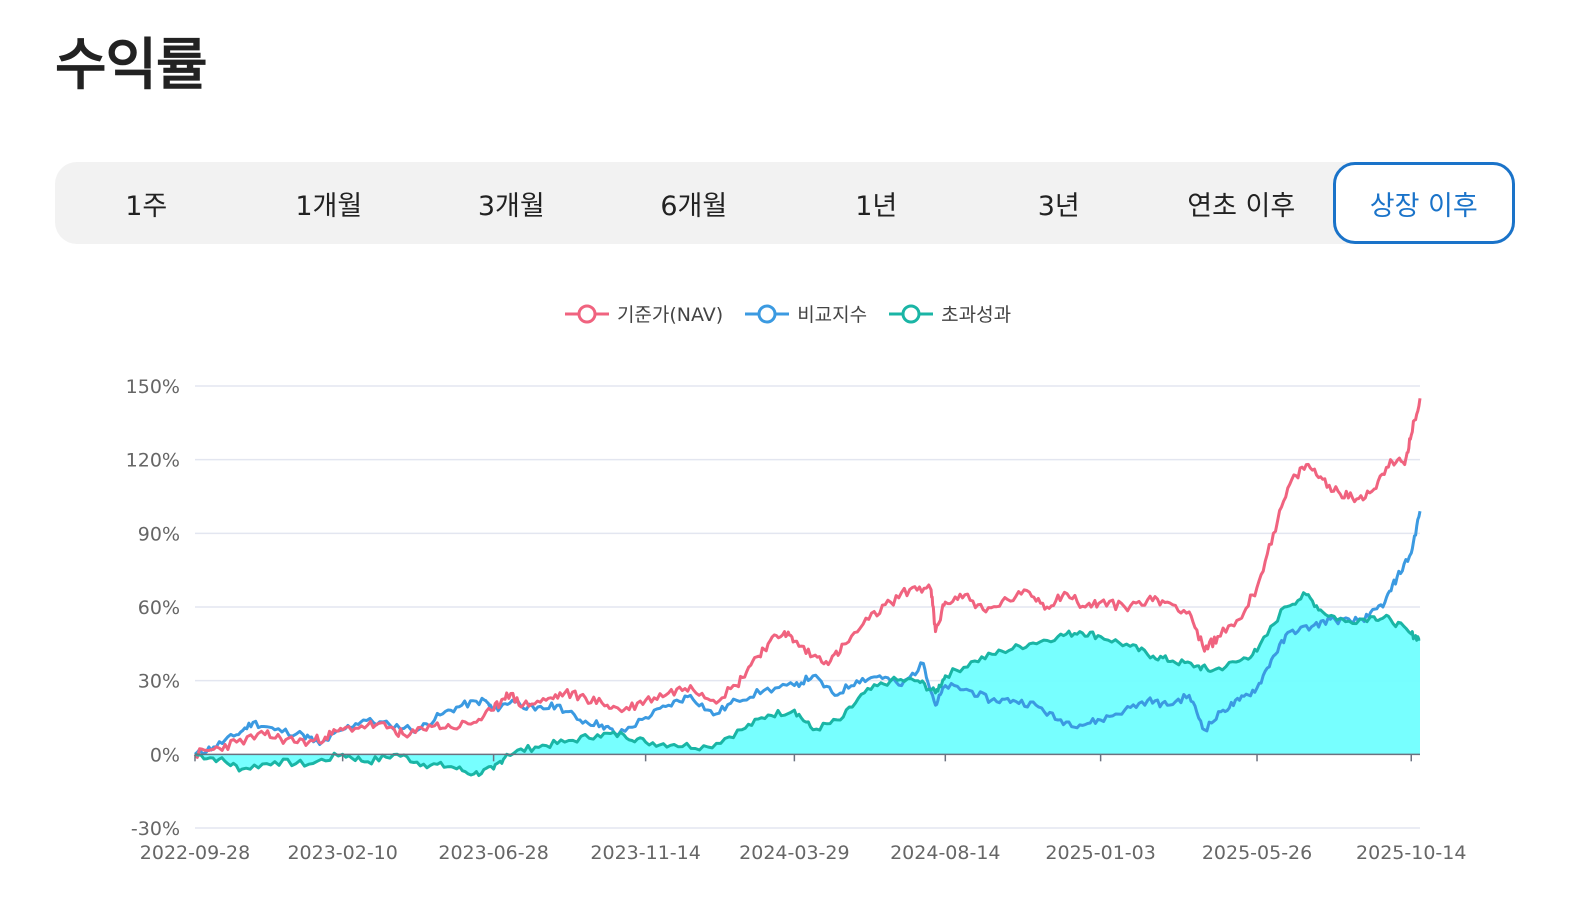 This screenshot has width=1576, height=912. I want to click on x-tick-label: 2023-02-10, so click(342, 853).